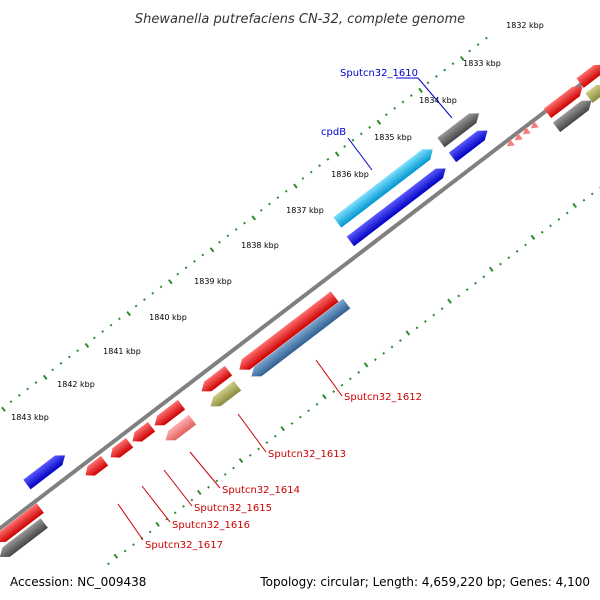 This screenshot has height=600, width=600. I want to click on gene-olive-edge, so click(592, 92).